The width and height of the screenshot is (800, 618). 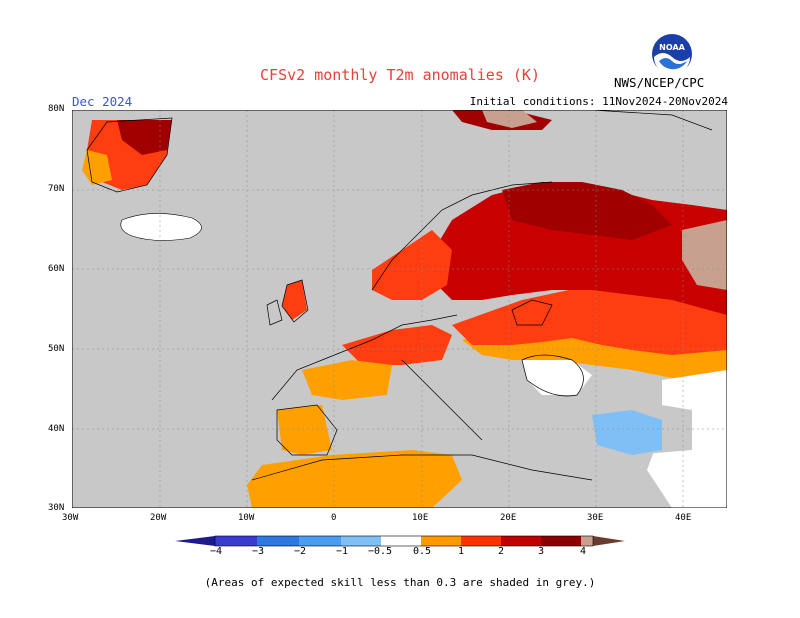 What do you see at coordinates (683, 518) in the screenshot?
I see `lon-label-40e: 40E` at bounding box center [683, 518].